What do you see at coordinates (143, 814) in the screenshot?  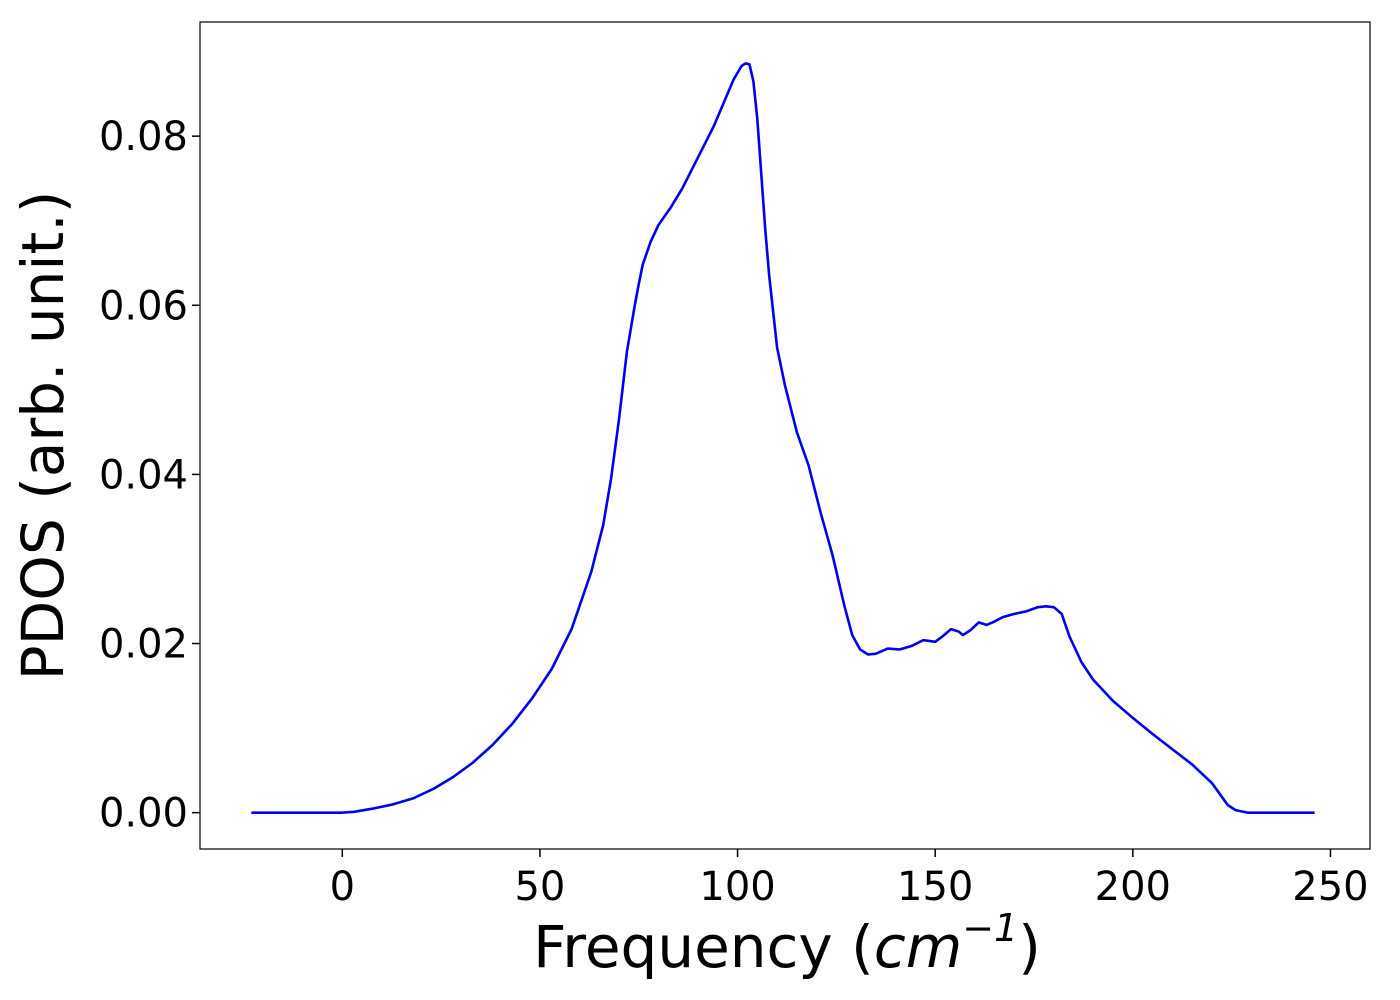 I see `y-tick-label: 0.00` at bounding box center [143, 814].